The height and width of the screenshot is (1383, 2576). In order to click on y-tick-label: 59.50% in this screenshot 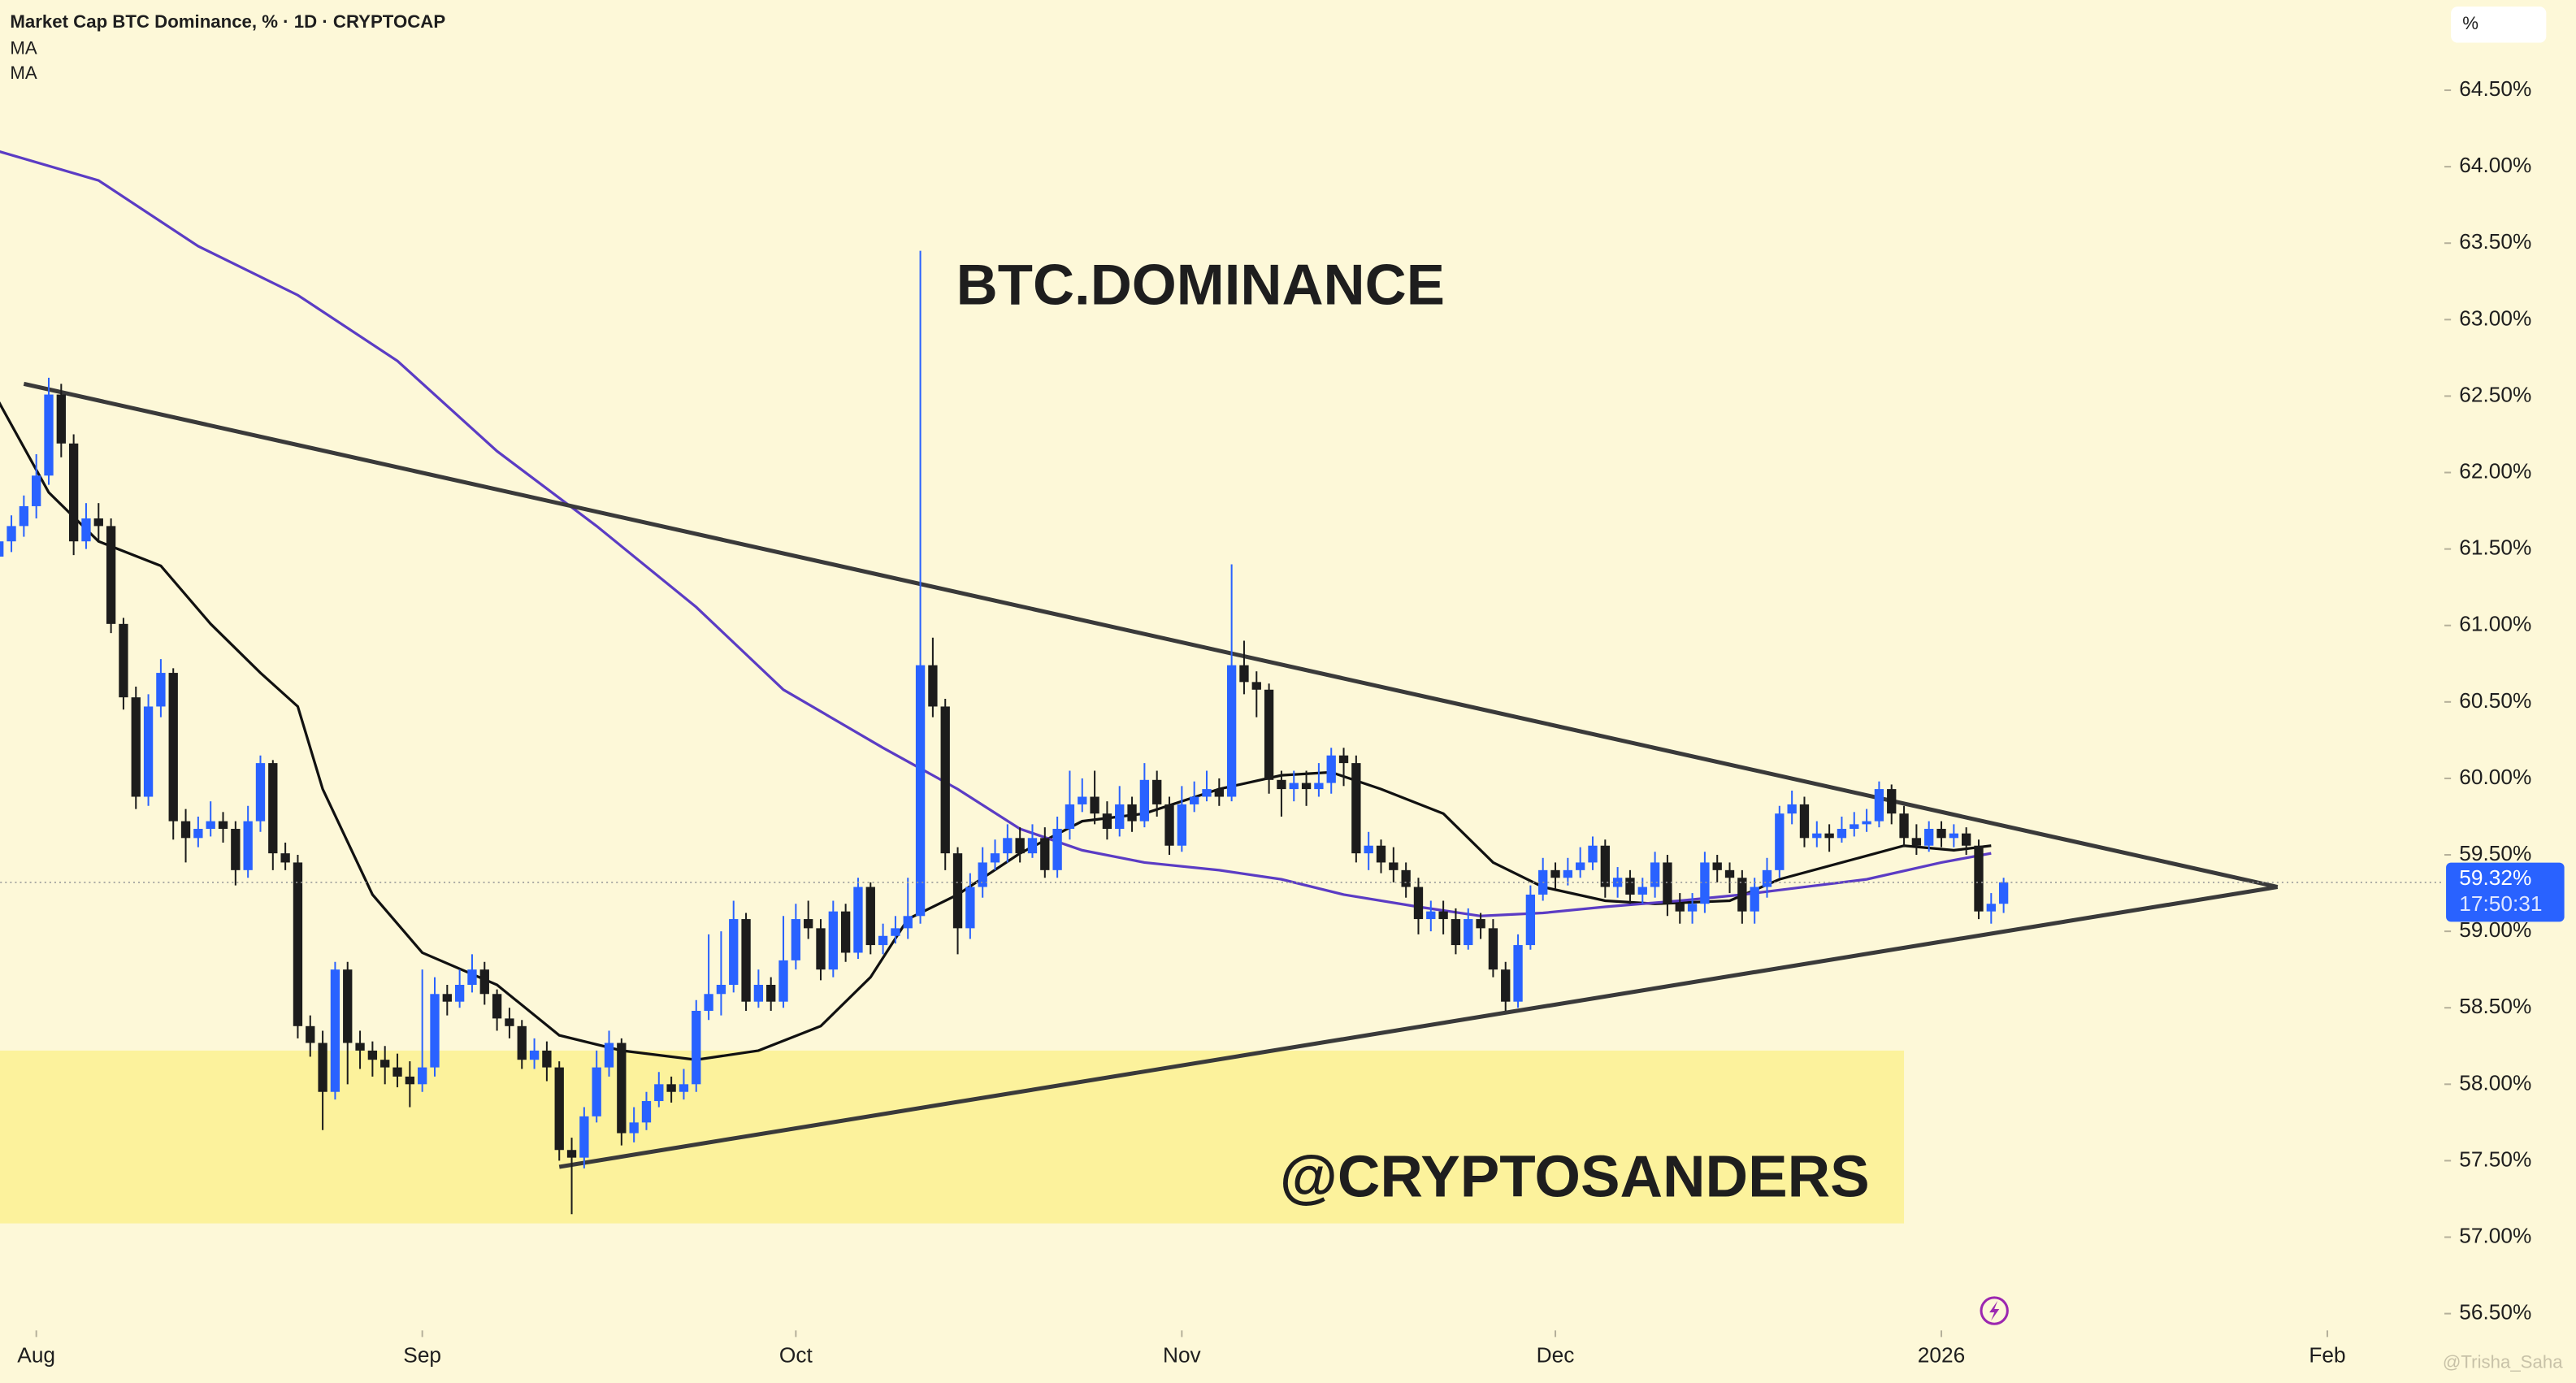, I will do `click(2495, 853)`.